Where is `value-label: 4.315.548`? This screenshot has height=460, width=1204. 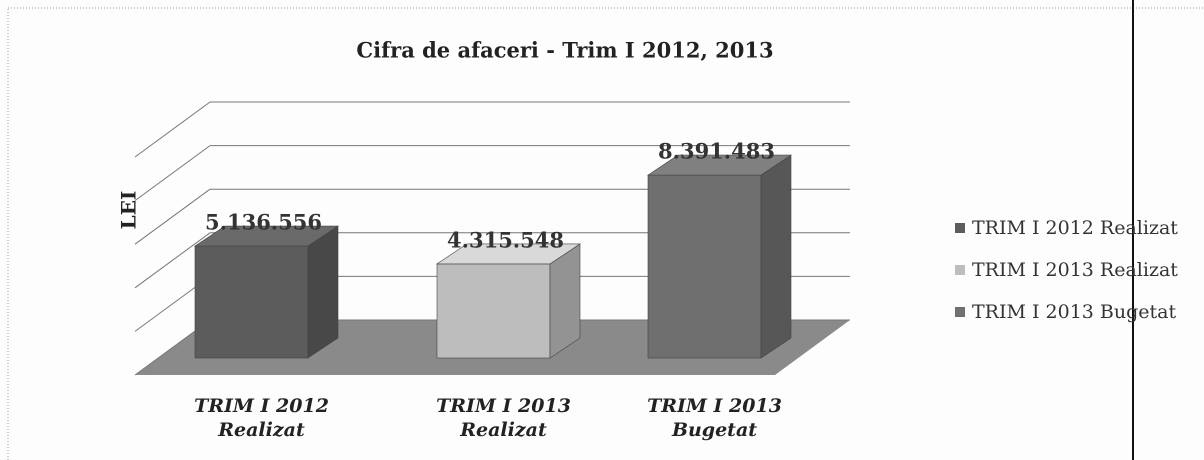
value-label: 4.315.548 is located at coordinates (505, 239).